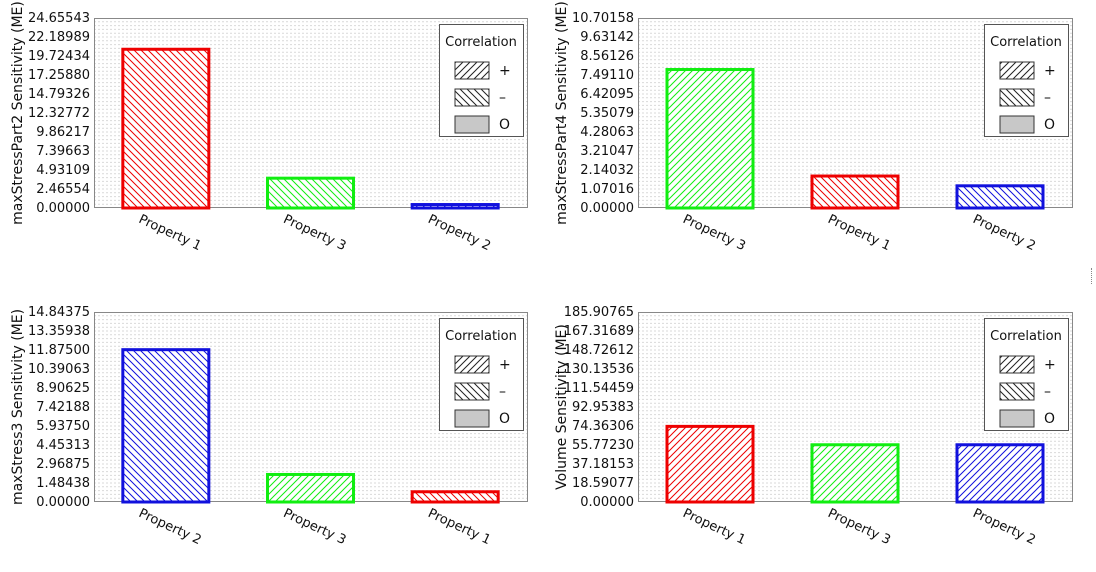 This screenshot has height=572, width=1096. I want to click on y-tick-label: 24.65543, so click(59, 18).